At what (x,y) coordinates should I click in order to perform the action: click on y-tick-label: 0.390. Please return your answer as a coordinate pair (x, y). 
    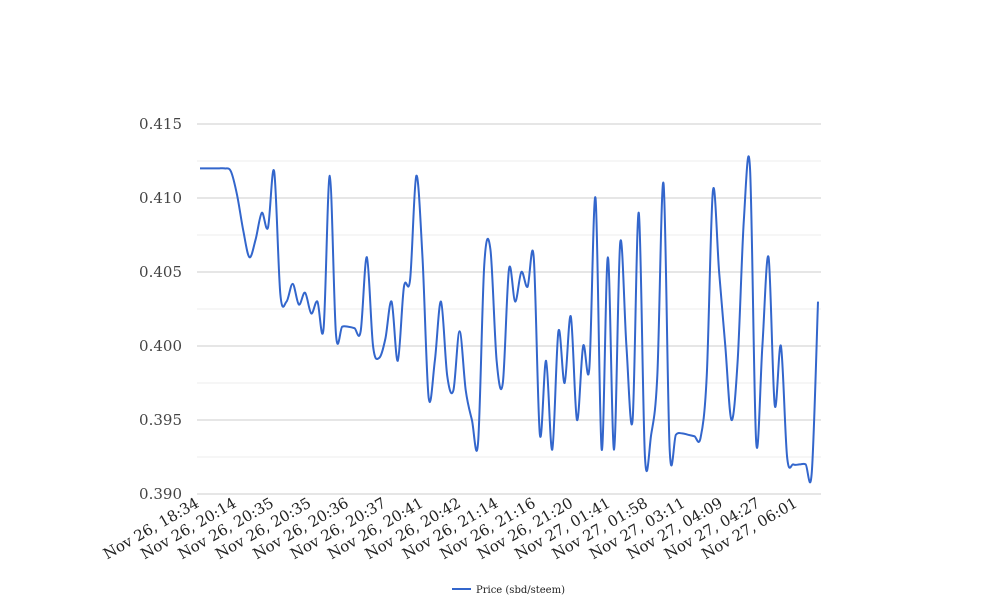
    Looking at the image, I should click on (160, 494).